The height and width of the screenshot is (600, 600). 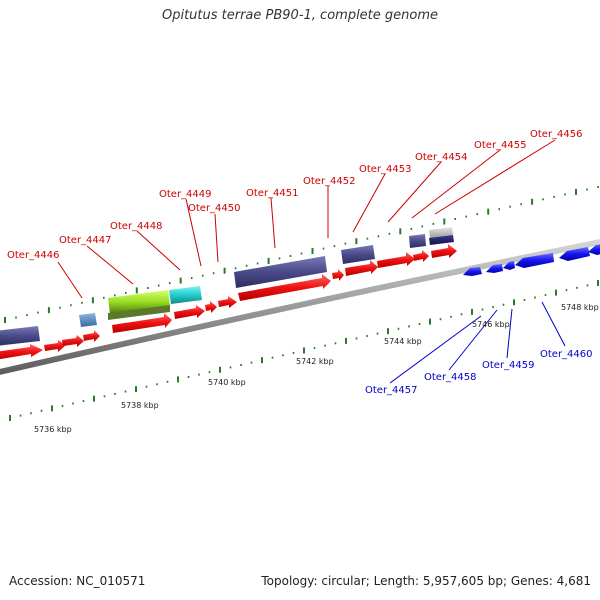 I want to click on gene-label-forward: Oter_4453, so click(x=385, y=169).